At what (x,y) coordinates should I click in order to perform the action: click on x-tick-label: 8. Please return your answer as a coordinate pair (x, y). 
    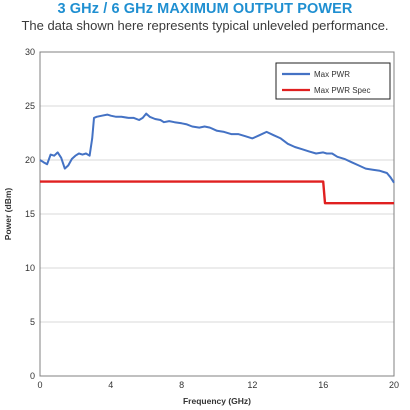
    Looking at the image, I should click on (181, 385).